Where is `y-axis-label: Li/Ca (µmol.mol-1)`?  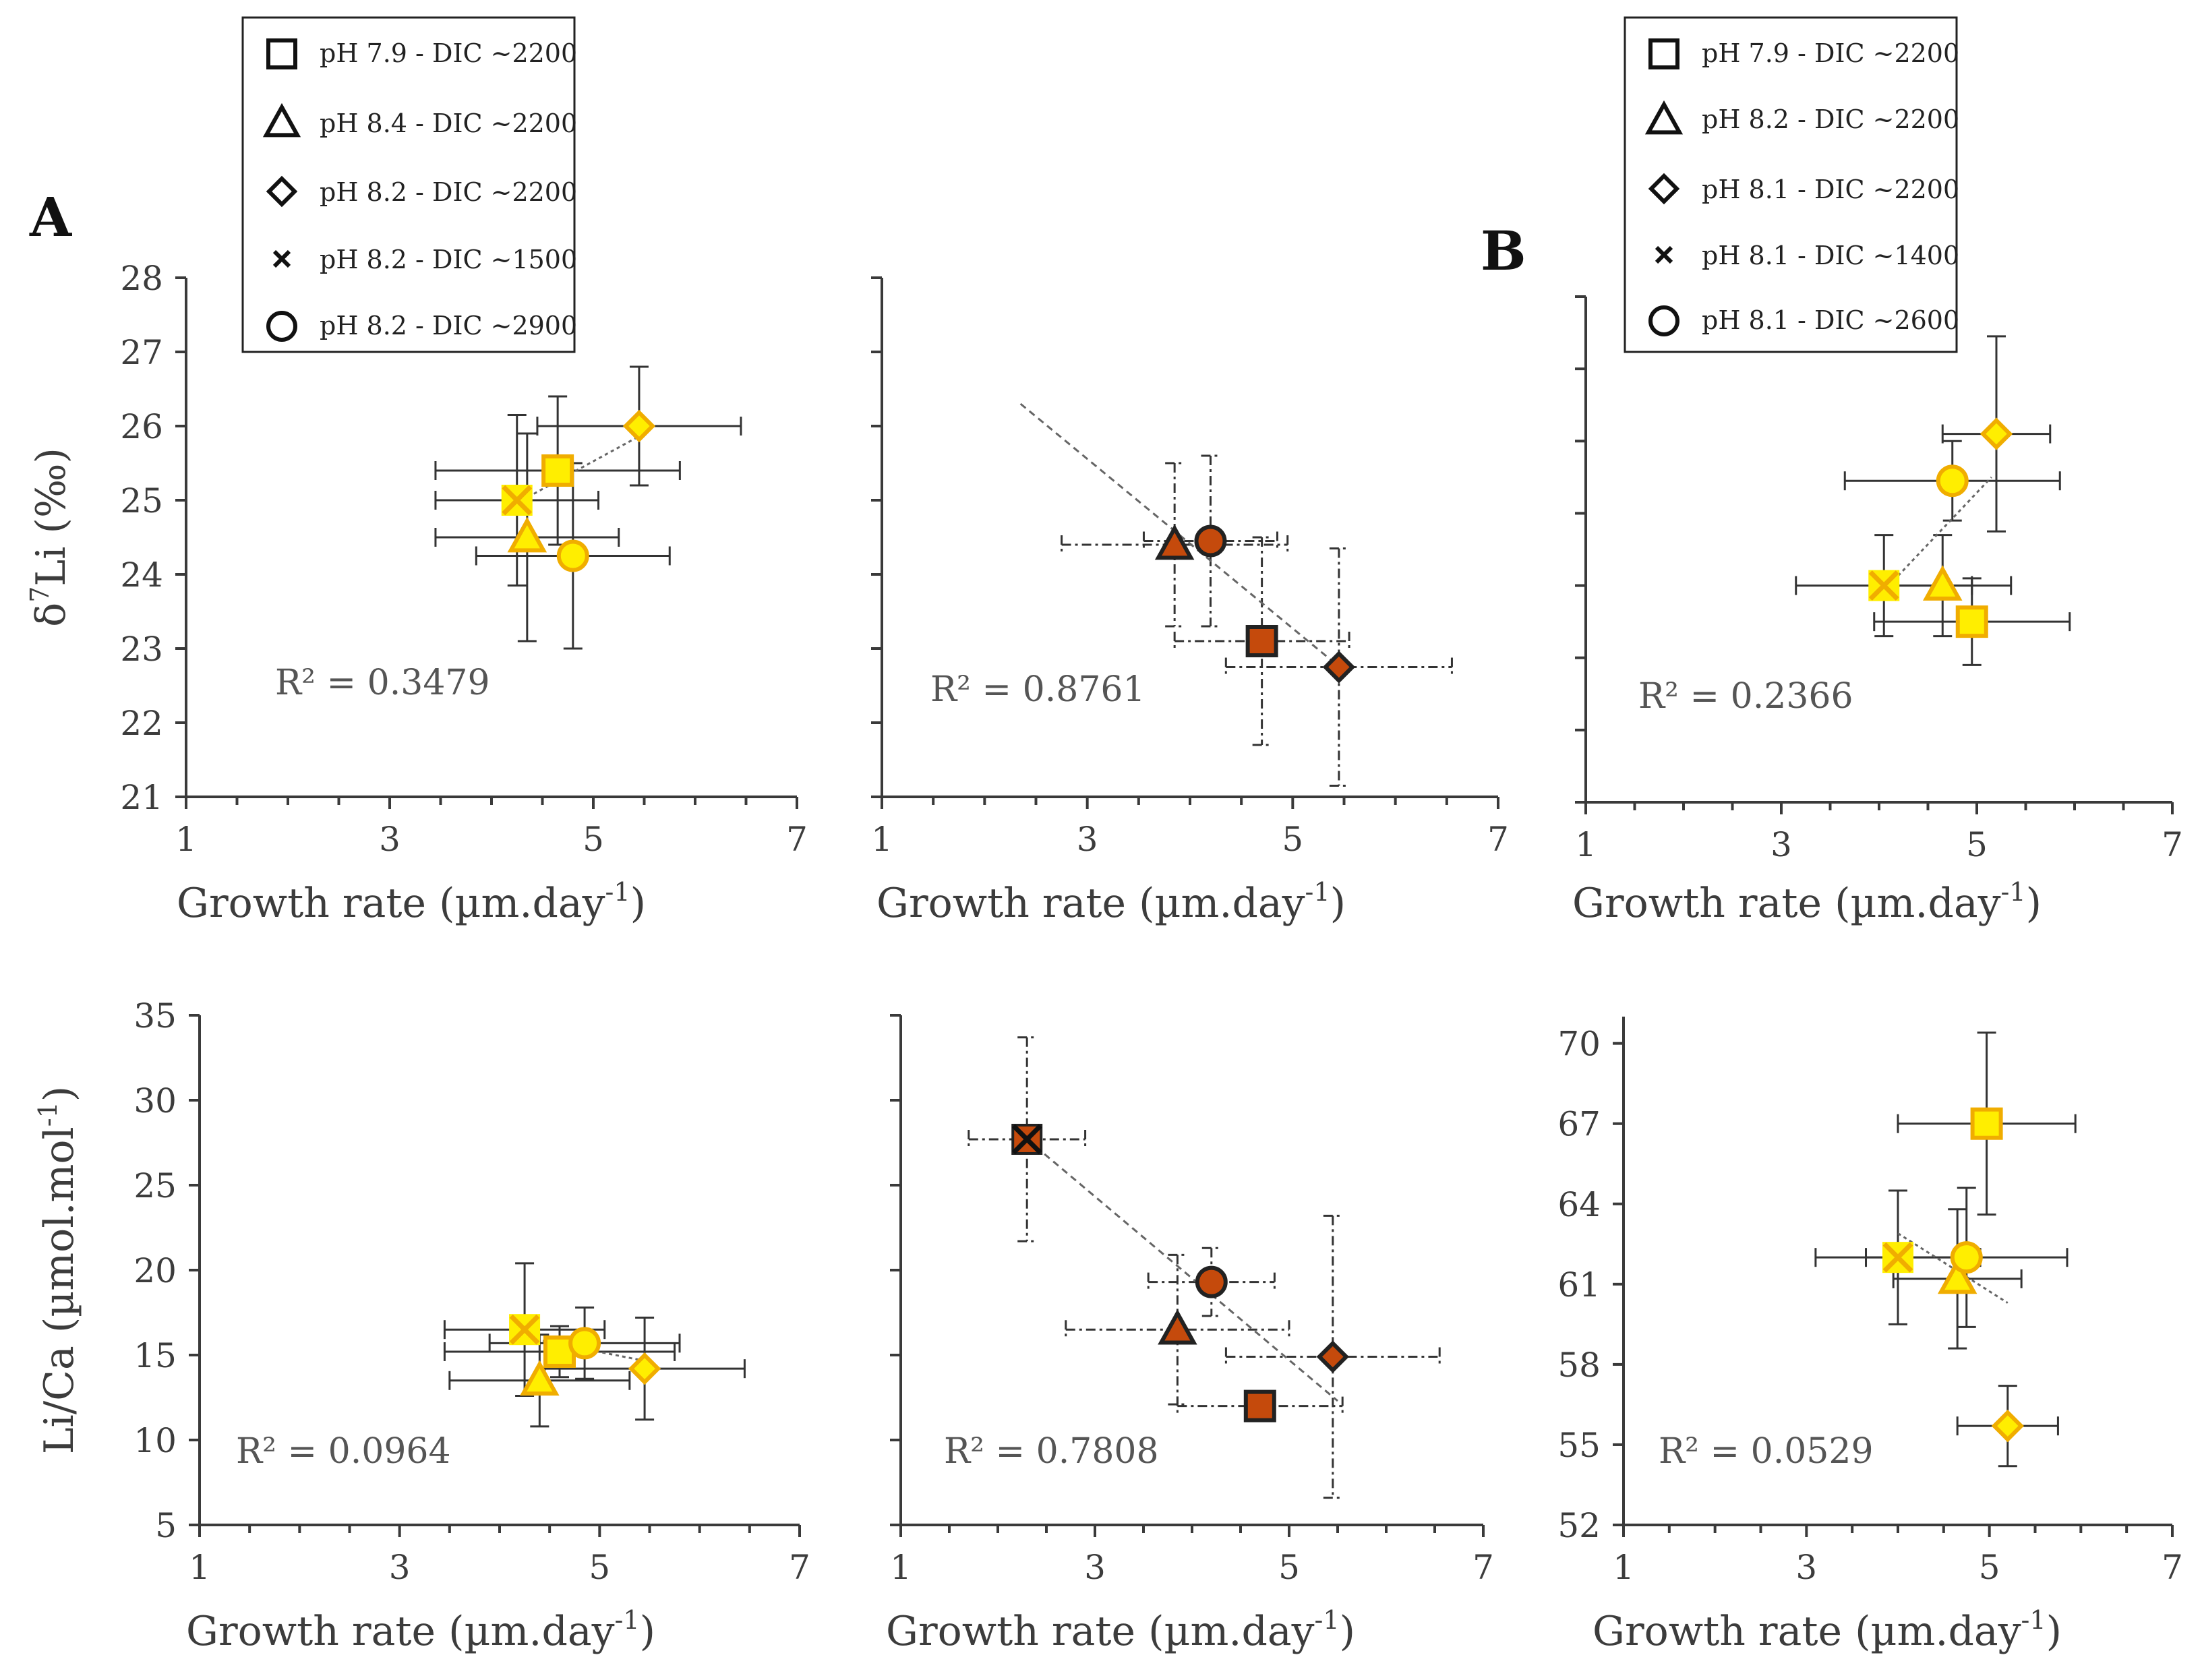
y-axis-label: Li/Ca (µmol.mol-1) is located at coordinates (58, 1270).